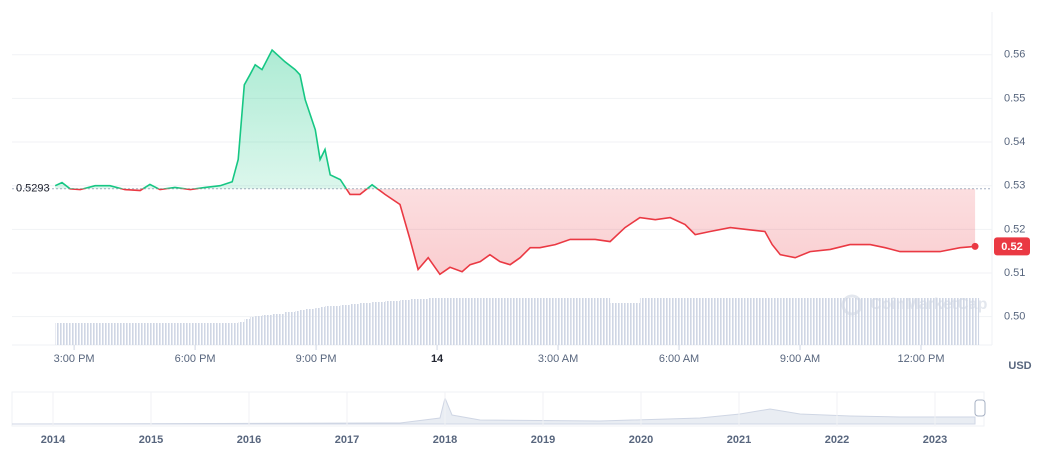  I want to click on navigator-label: 2022, so click(837, 440).